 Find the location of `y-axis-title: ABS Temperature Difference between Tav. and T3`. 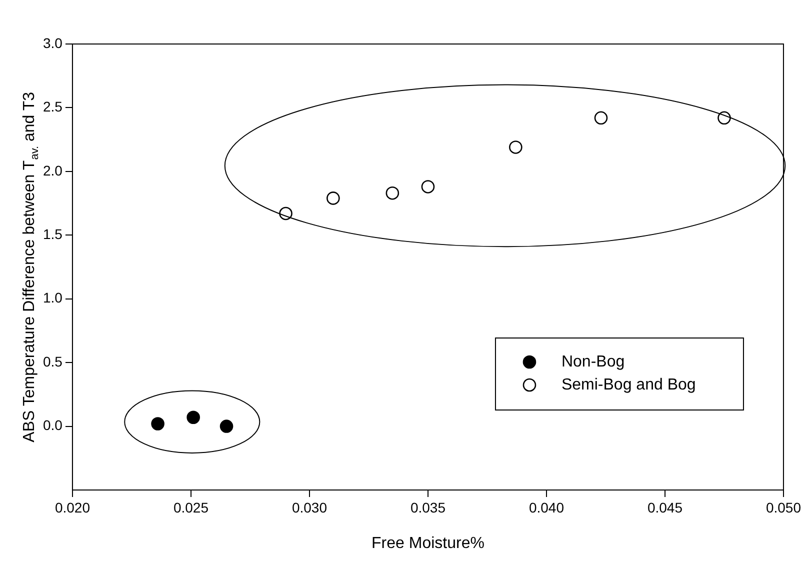

y-axis-title: ABS Temperature Difference between Tav. and T3 is located at coordinates (31, 267).